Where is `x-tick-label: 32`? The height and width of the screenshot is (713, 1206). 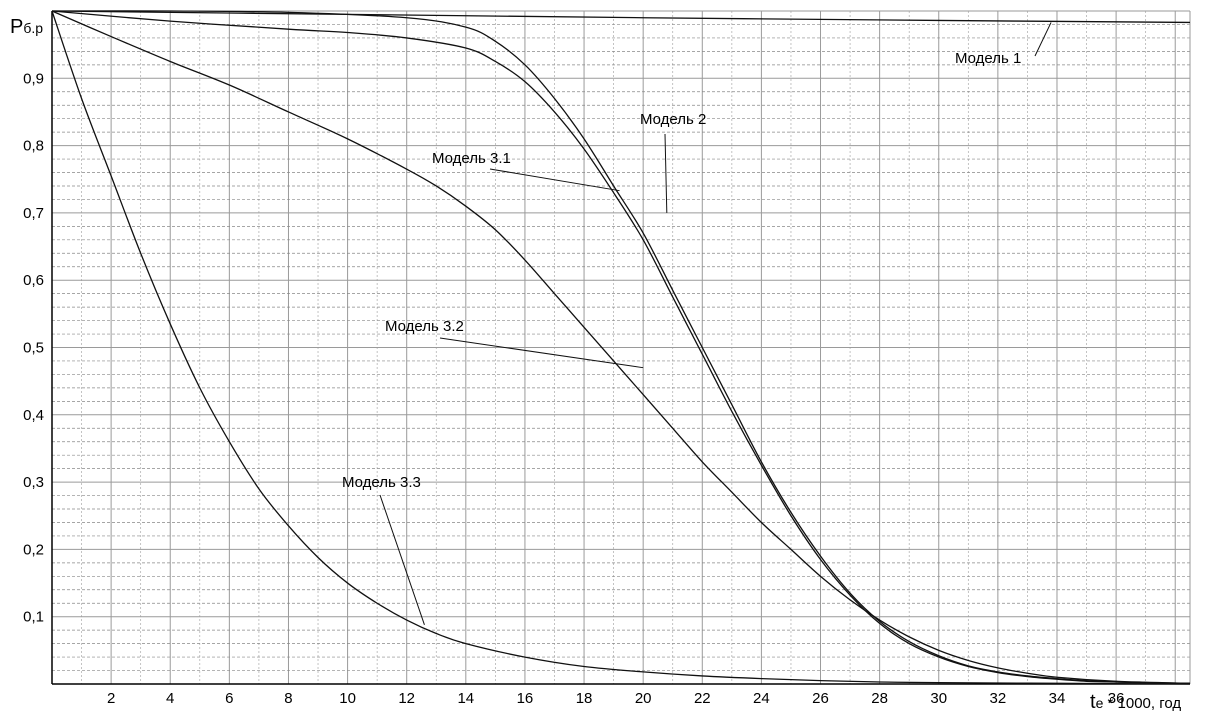 x-tick-label: 32 is located at coordinates (998, 698).